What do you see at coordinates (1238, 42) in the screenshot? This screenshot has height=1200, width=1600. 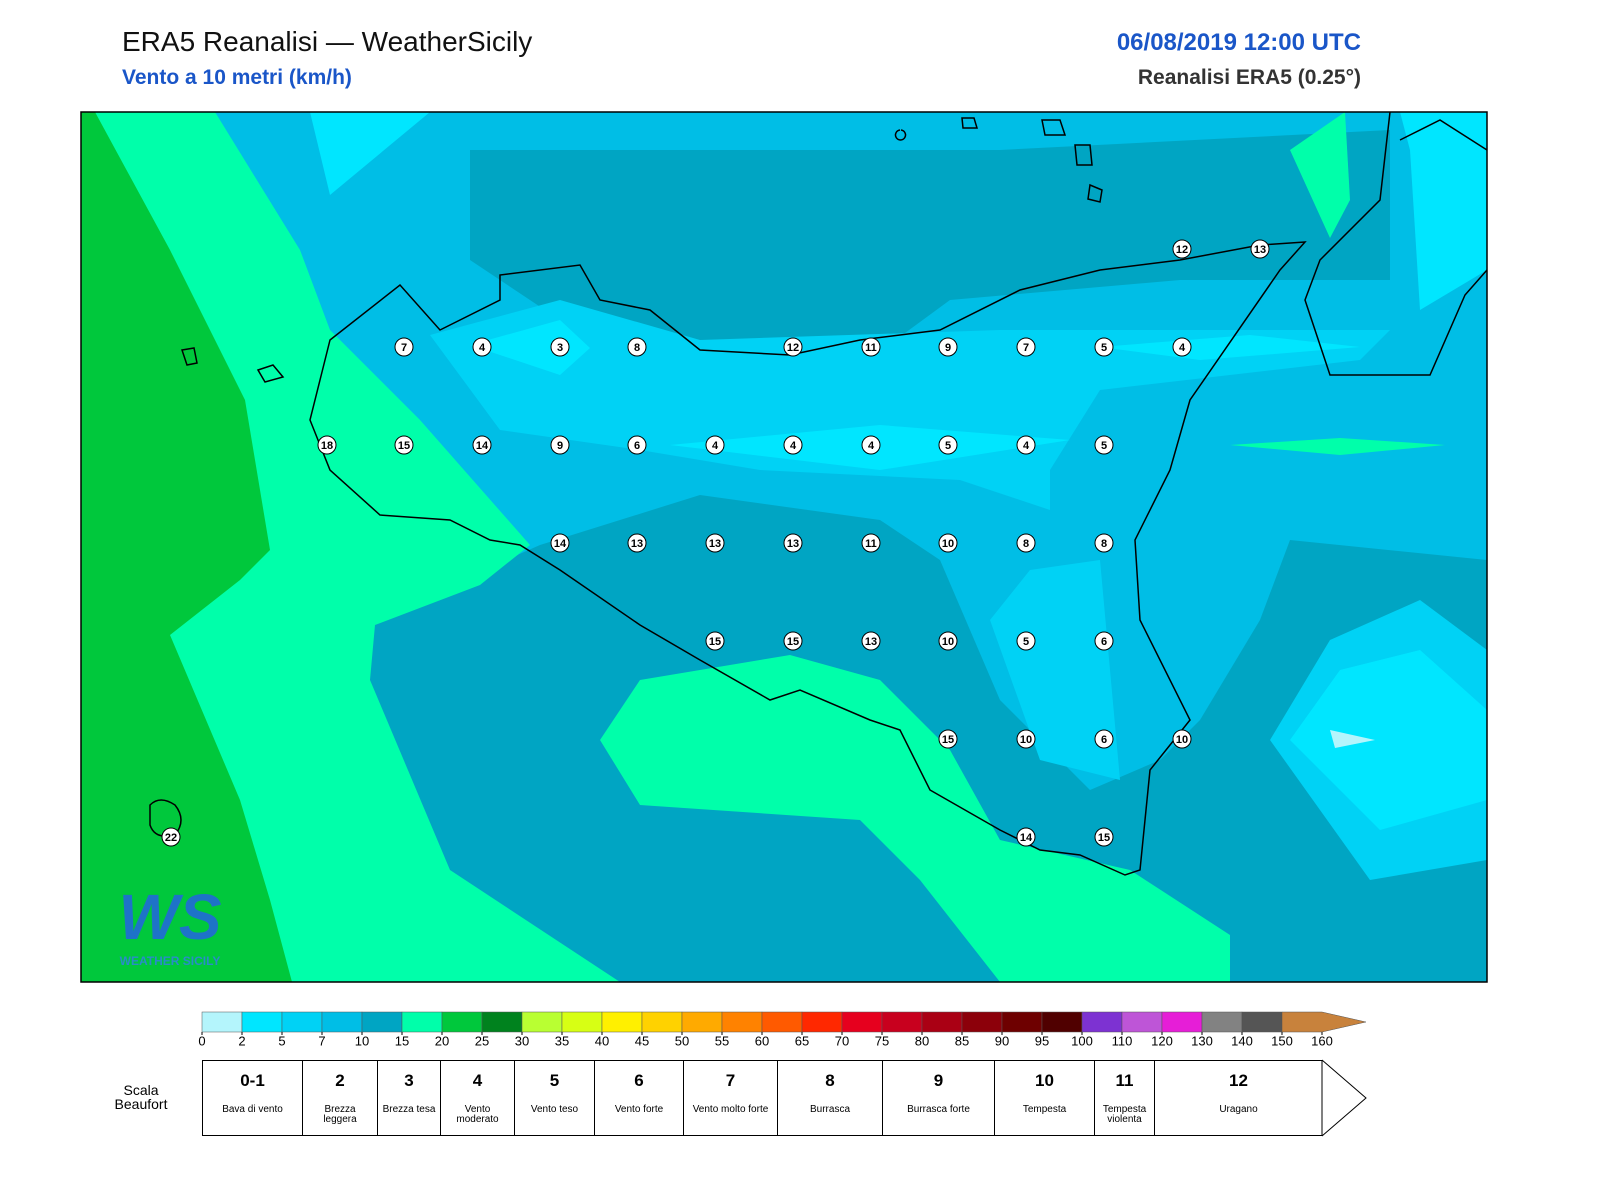 I see `datetime: 06/08/2019 12:00 UTC` at bounding box center [1238, 42].